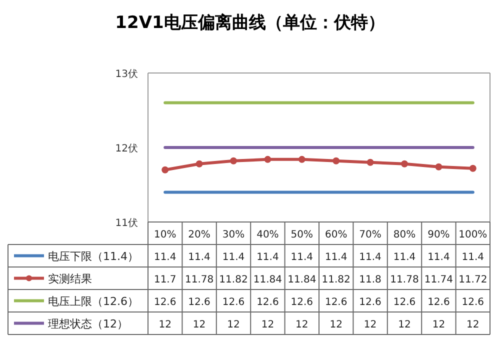 This screenshot has height=339, width=500. I want to click on chart-title: 12V1电压偏离曲线（单位：伏特）, so click(250, 23).